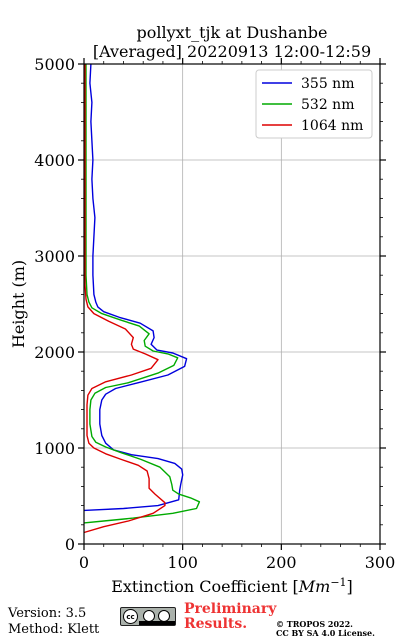 This screenshot has width=400, height=640. Describe the element at coordinates (157, 623) in the screenshot. I see `badge-strip` at that location.